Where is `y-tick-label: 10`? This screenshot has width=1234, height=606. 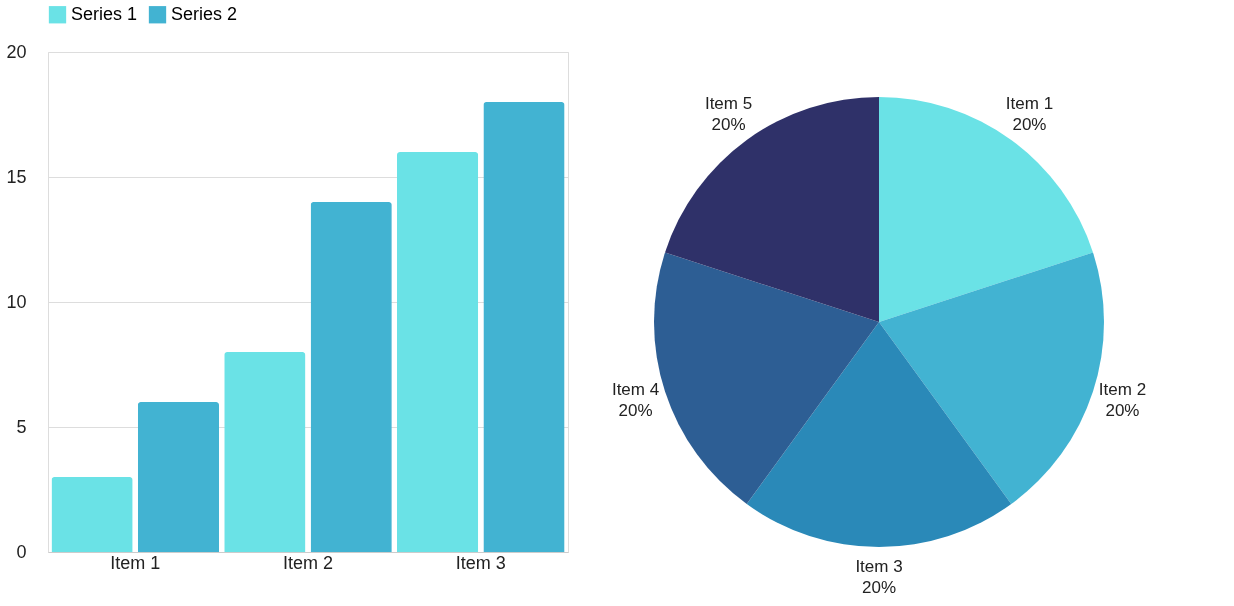
y-tick-label: 10 is located at coordinates (16, 301).